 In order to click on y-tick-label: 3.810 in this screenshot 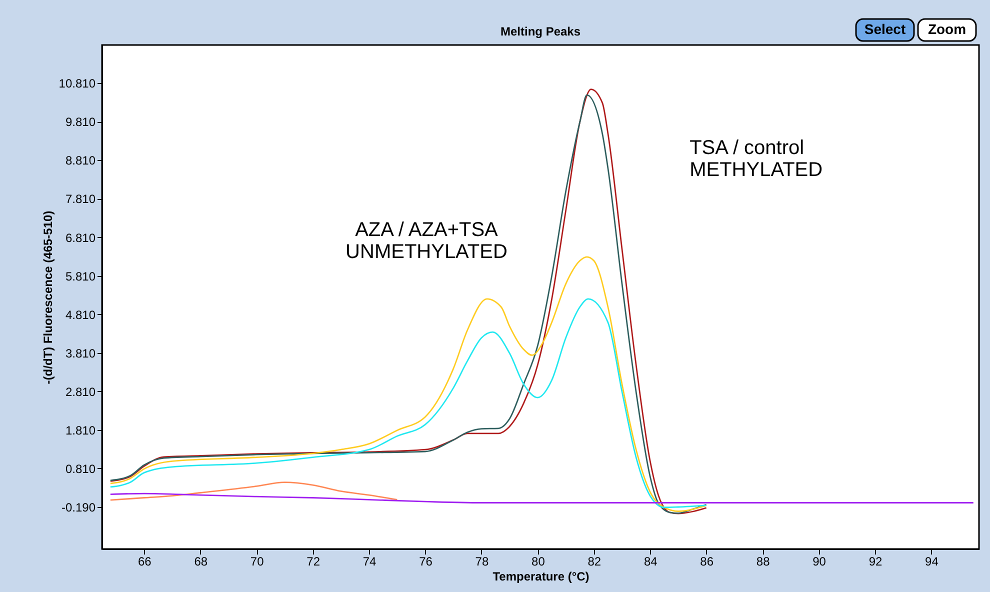, I will do `click(80, 353)`.